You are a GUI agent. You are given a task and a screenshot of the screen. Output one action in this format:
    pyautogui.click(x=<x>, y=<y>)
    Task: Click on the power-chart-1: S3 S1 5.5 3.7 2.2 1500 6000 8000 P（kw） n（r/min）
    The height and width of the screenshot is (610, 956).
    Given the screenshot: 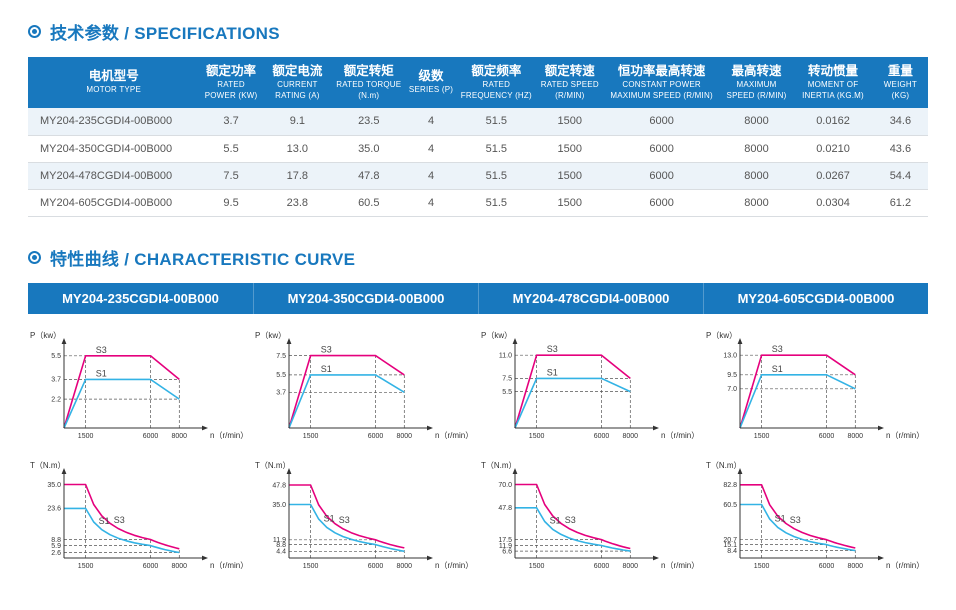 What is the action you would take?
    pyautogui.click(x=139, y=385)
    